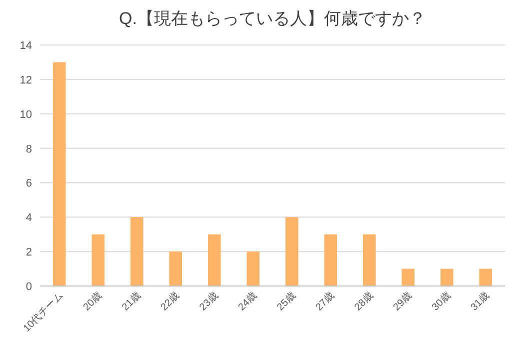 This screenshot has width=514, height=350. What do you see at coordinates (29, 287) in the screenshot?
I see `y-tick-label: 0` at bounding box center [29, 287].